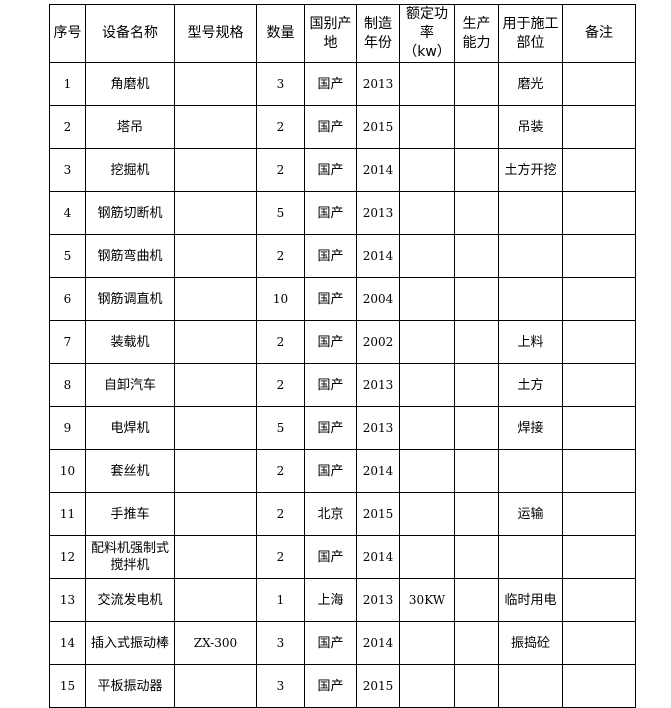  What do you see at coordinates (67, 385) in the screenshot?
I see `cell-index: 8` at bounding box center [67, 385].